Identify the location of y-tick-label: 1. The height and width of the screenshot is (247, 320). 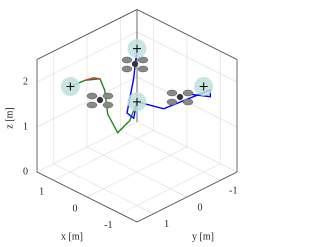
(166, 224).